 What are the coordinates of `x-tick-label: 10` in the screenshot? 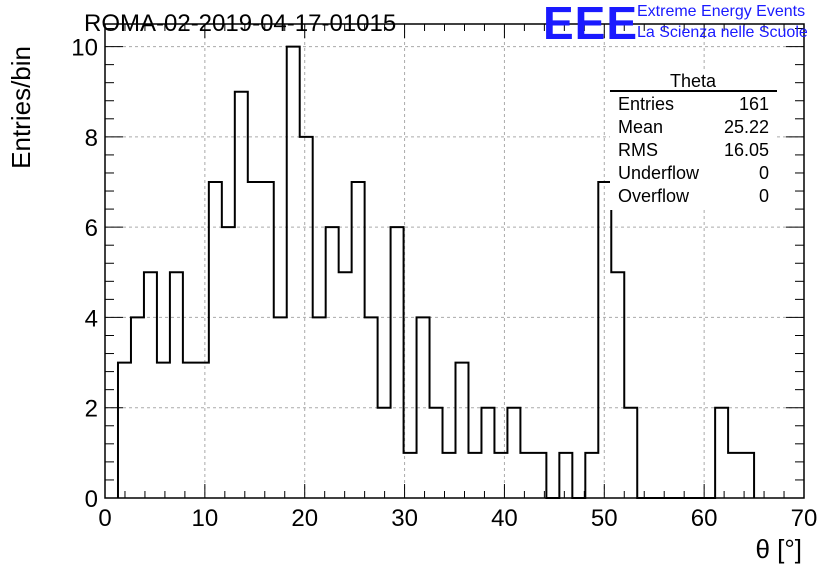 It's located at (205, 518).